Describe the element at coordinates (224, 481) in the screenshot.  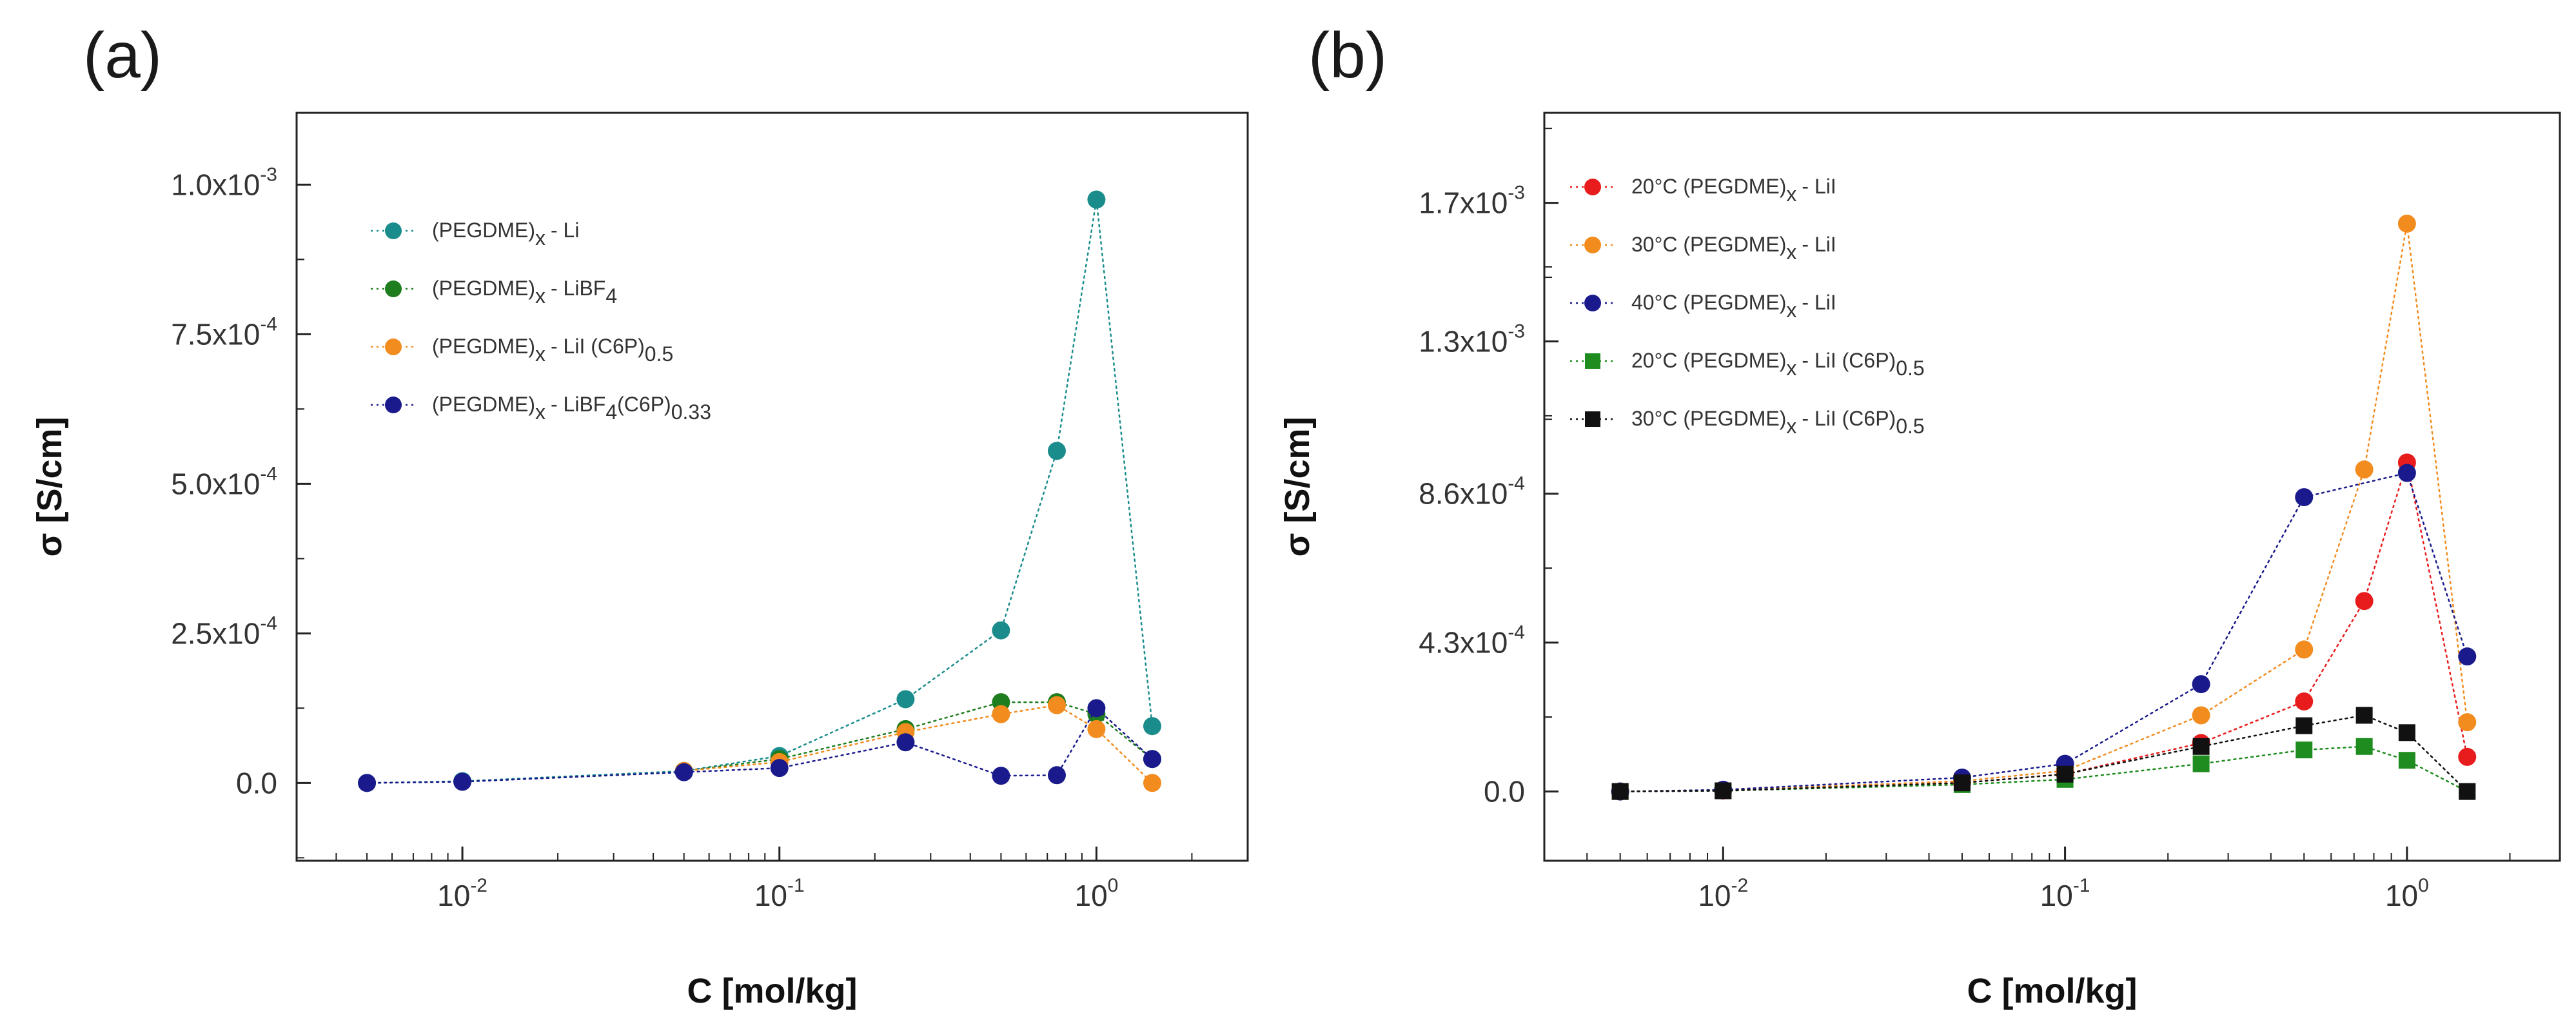
I see `y-tick-label-2: 5.0x10⁻⁴` at that location.